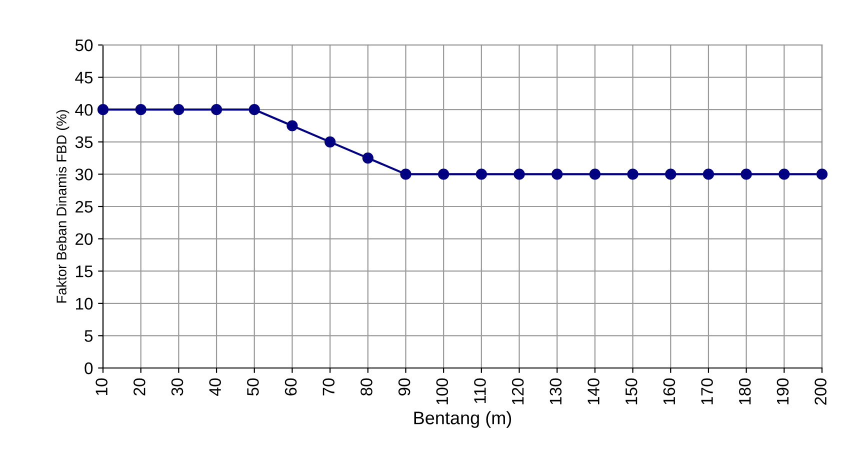  Describe the element at coordinates (84, 174) in the screenshot. I see `y-tick-label: 30` at that location.